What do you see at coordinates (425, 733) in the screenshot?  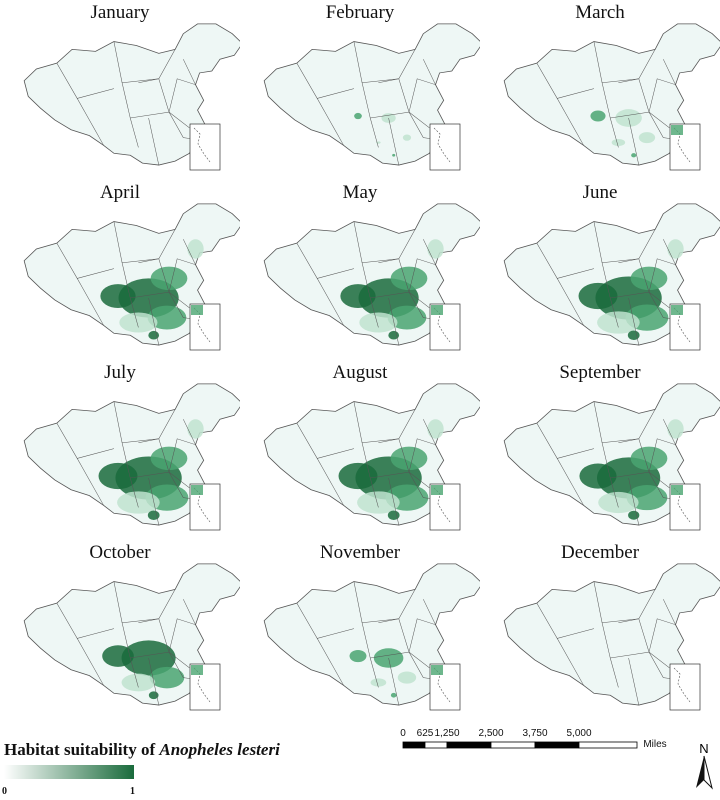 I see `scale-tick-label: 625` at bounding box center [425, 733].